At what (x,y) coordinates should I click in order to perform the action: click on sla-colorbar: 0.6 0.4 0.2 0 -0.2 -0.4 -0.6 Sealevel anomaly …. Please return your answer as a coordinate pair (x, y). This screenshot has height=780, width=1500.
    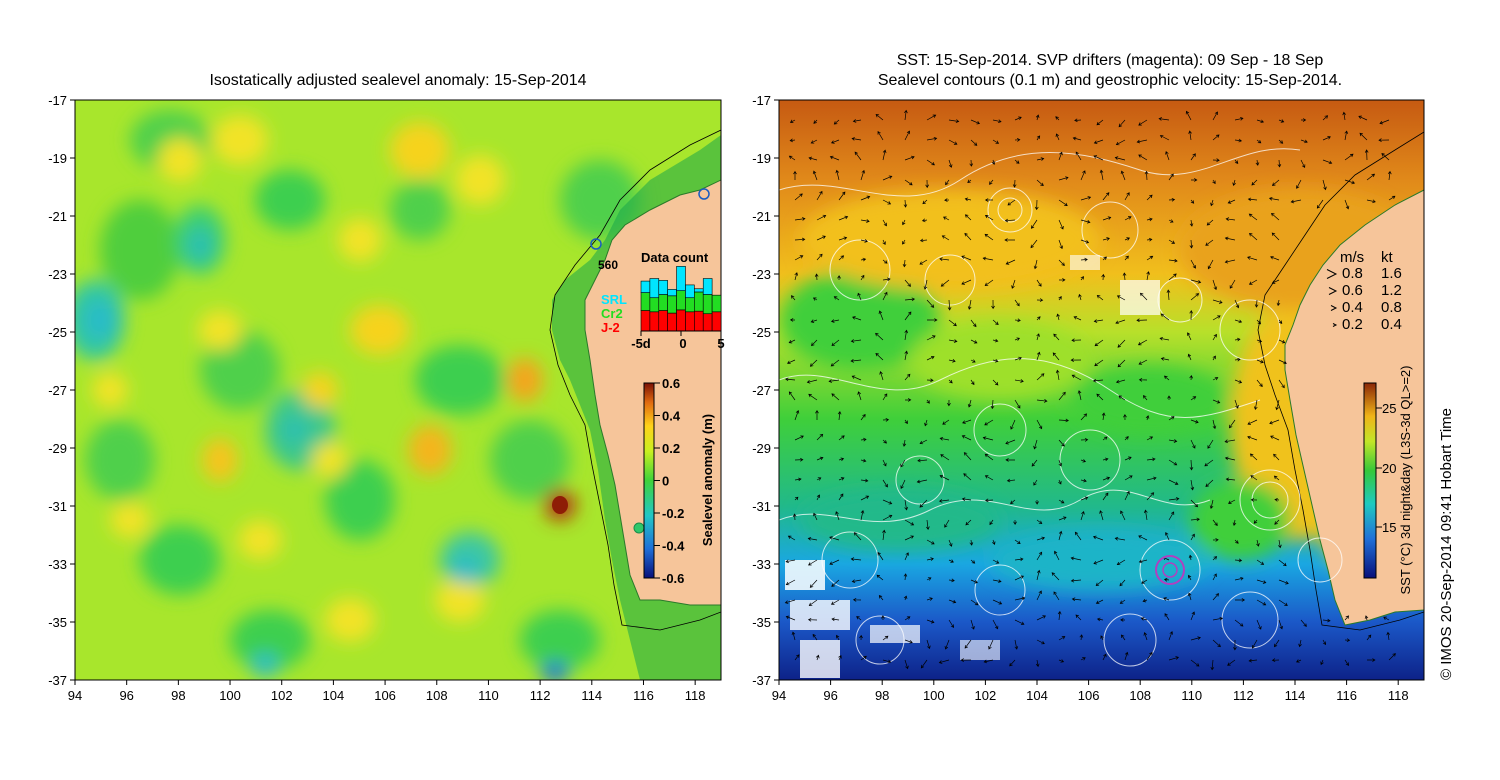
    Looking at the image, I should click on (679, 481).